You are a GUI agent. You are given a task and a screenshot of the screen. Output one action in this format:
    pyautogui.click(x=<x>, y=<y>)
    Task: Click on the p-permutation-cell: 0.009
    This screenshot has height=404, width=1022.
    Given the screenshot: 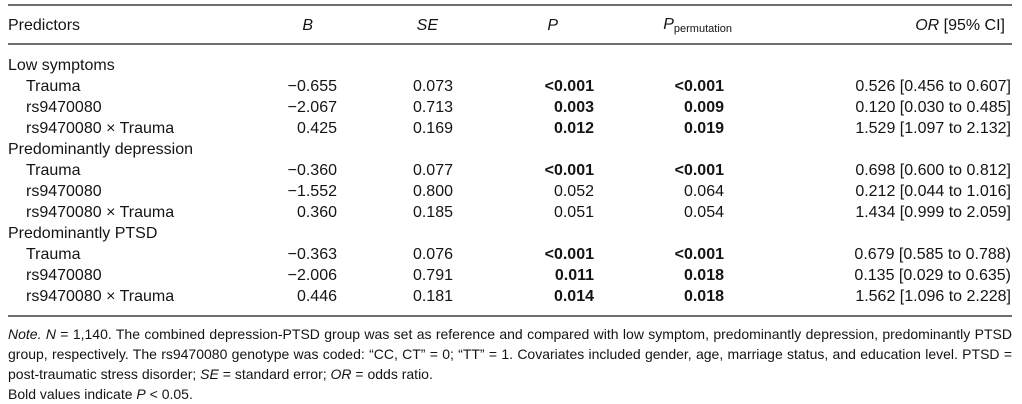 What is the action you would take?
    pyautogui.click(x=703, y=107)
    